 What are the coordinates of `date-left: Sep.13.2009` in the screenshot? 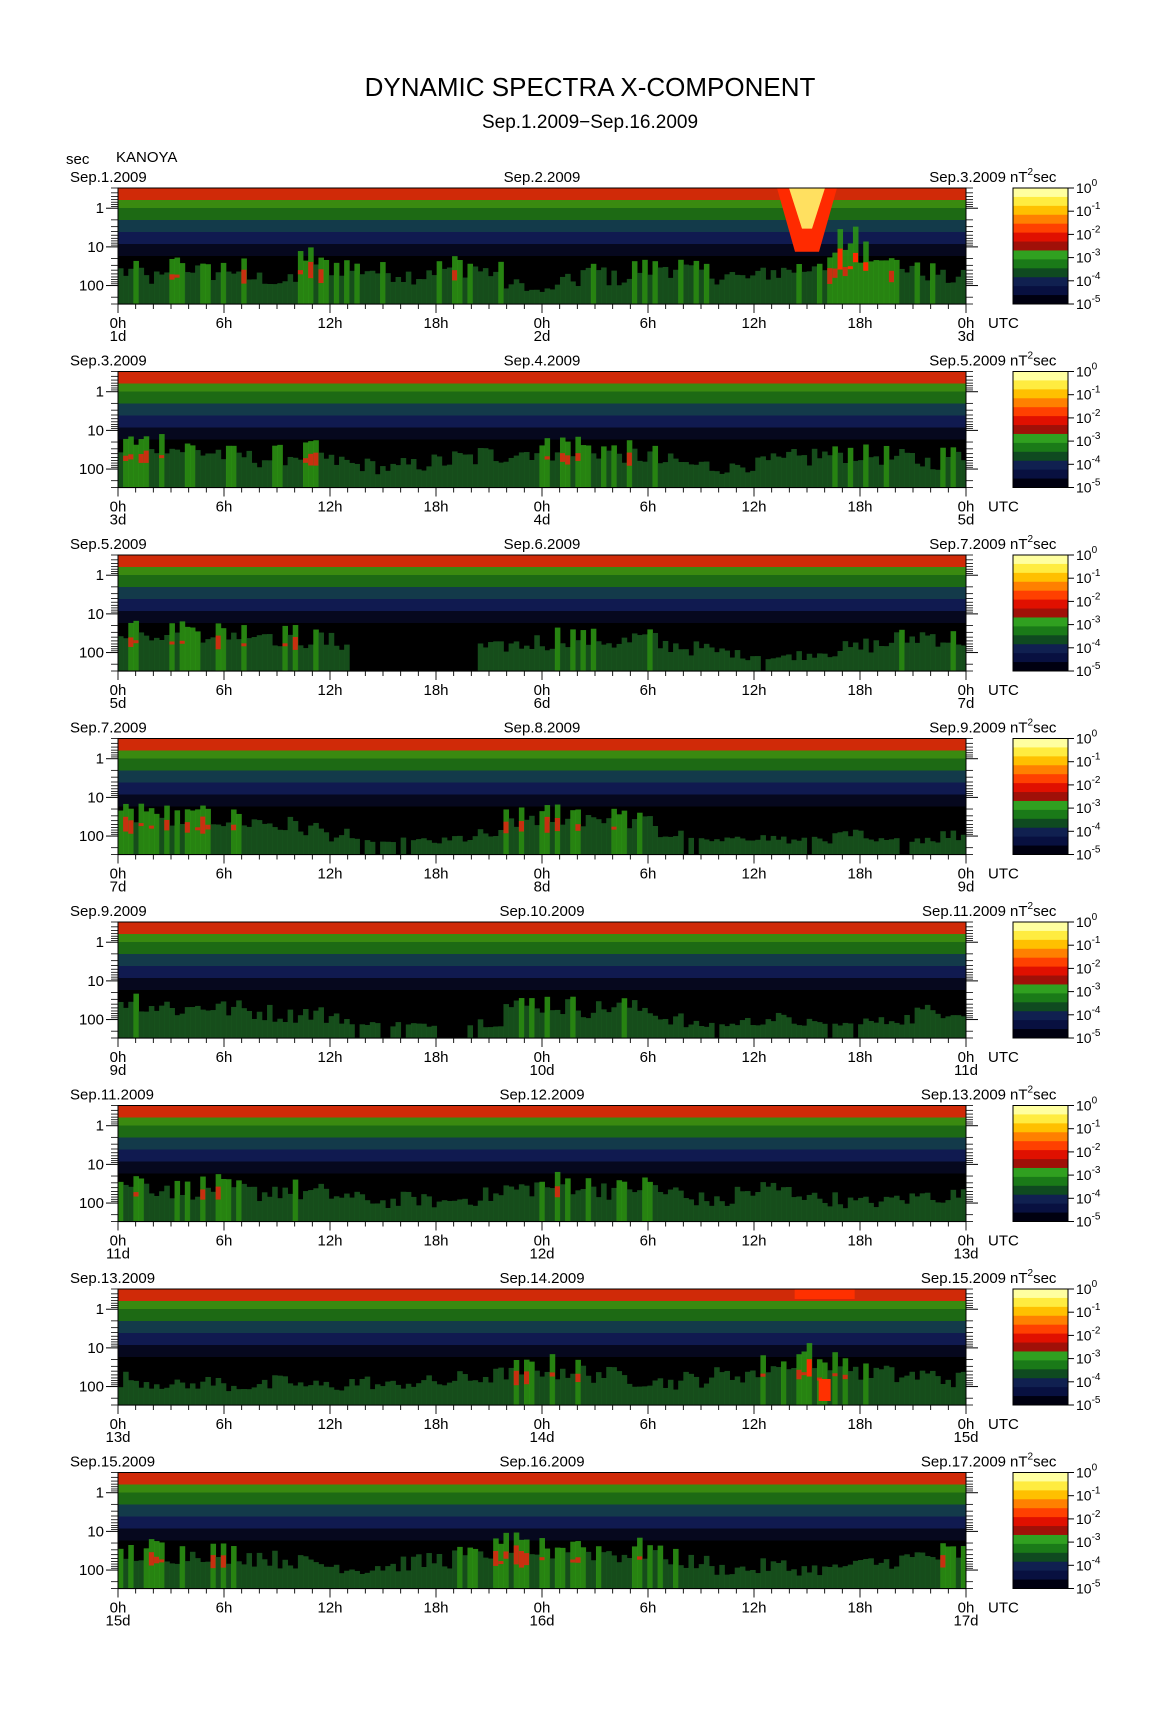 It's located at (112, 1278).